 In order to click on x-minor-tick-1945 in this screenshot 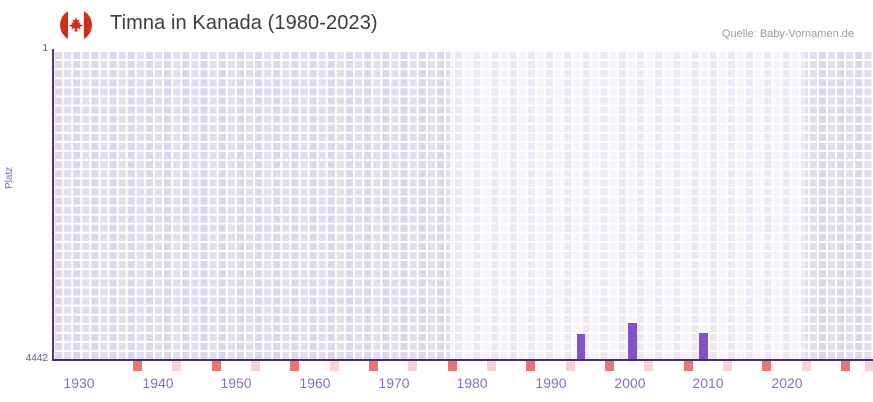, I will do `click(255, 366)`.